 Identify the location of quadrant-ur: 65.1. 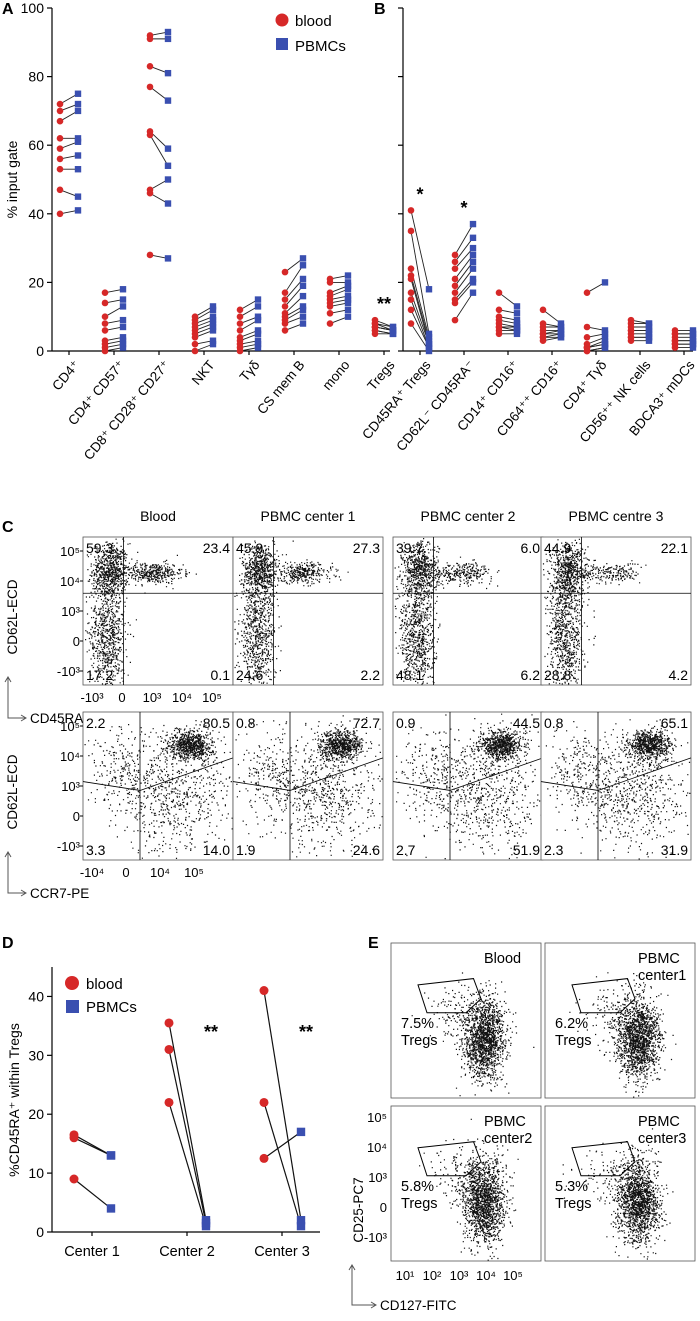
(674, 723).